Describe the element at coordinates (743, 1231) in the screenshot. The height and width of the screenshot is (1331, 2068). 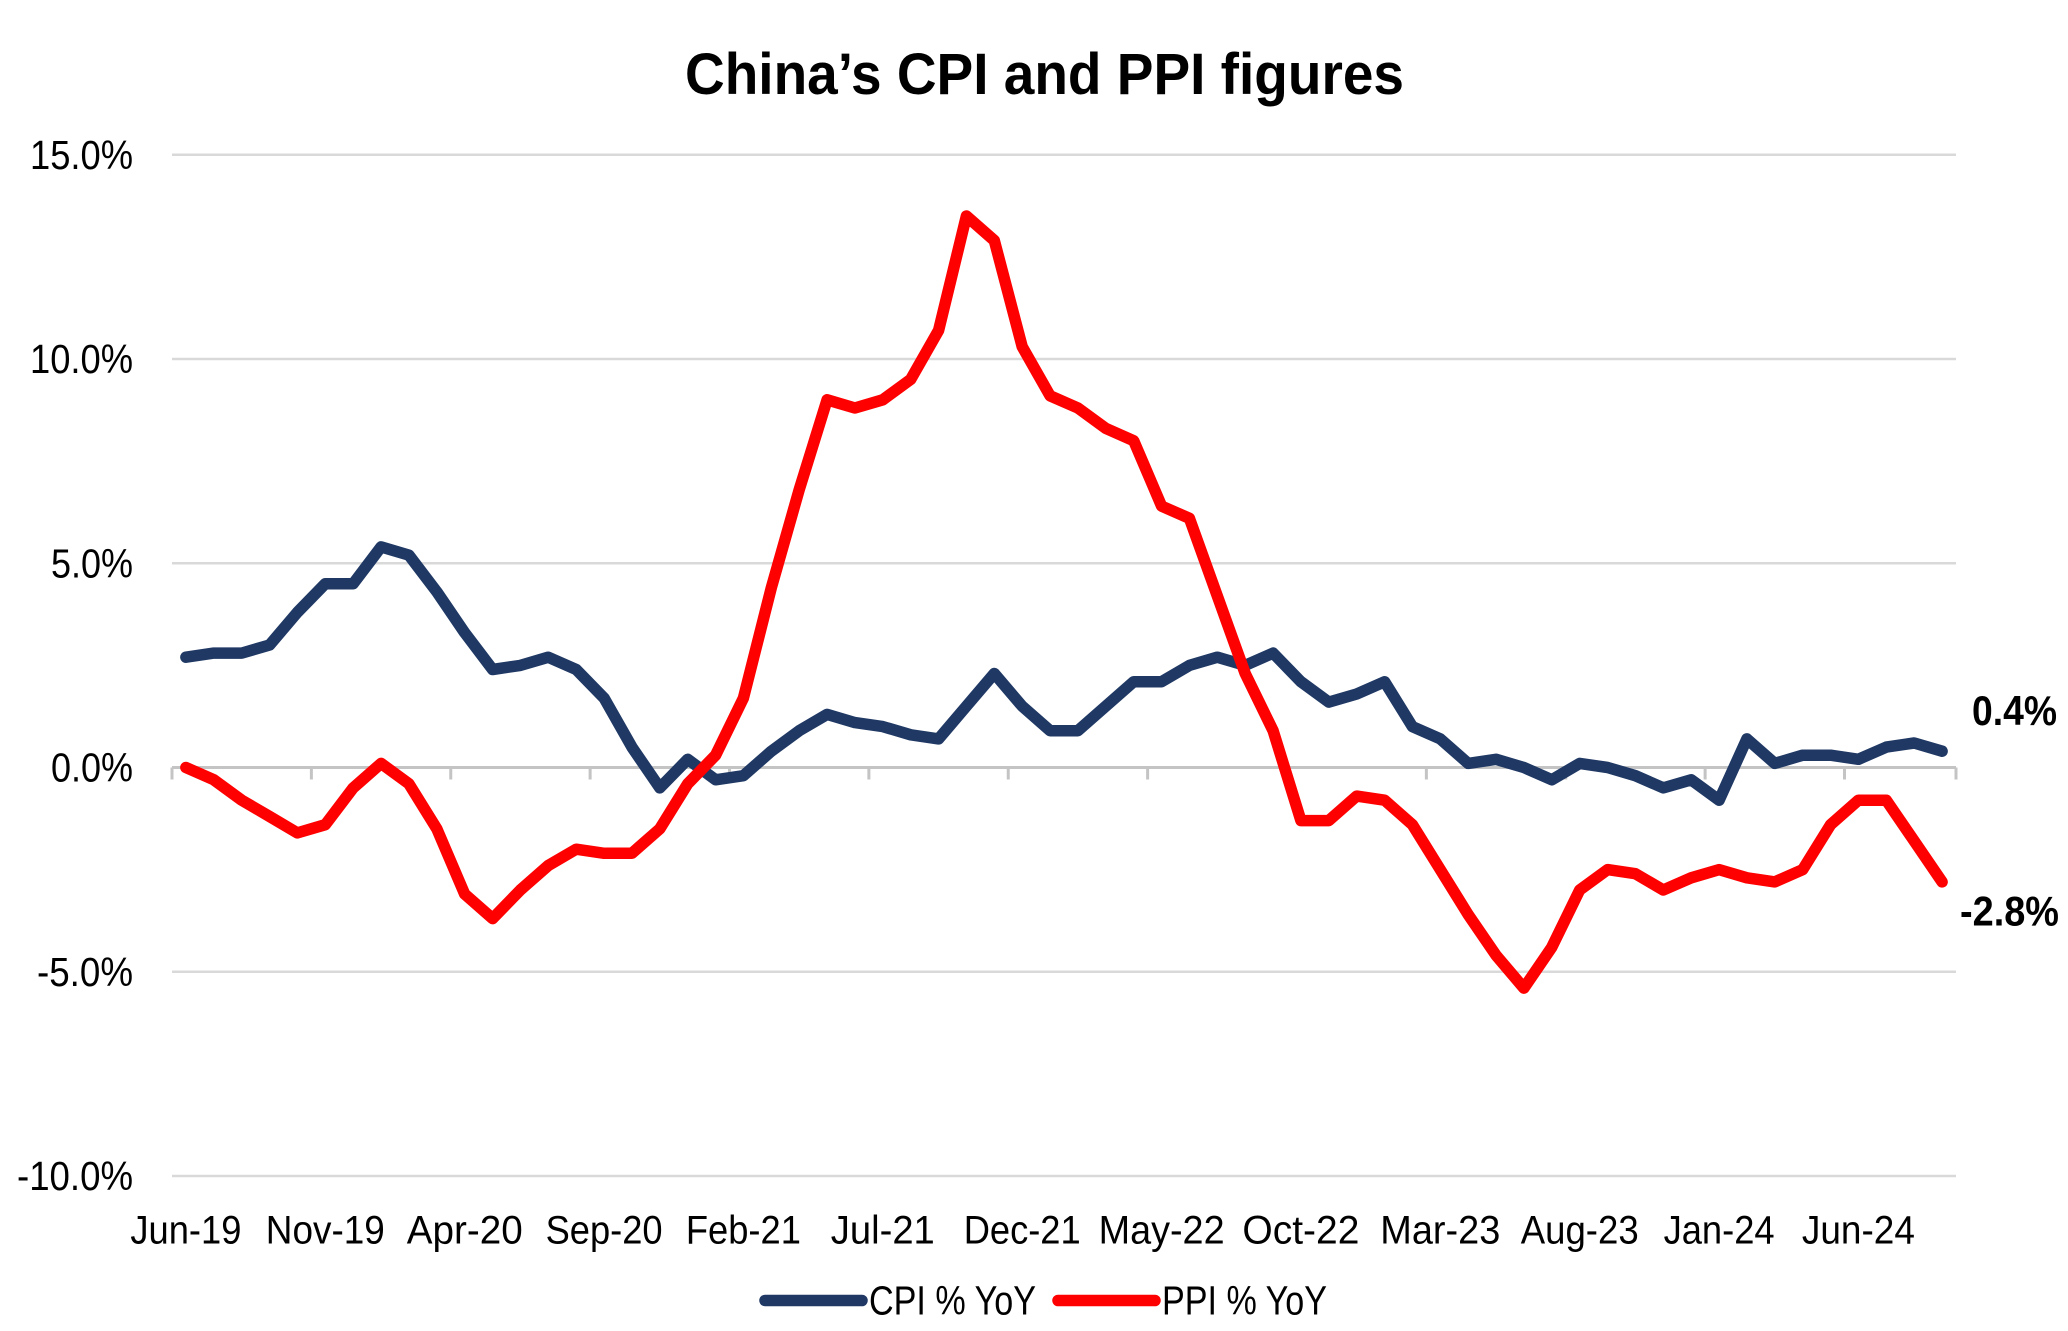
I see `svg-text: Feb-21` at that location.